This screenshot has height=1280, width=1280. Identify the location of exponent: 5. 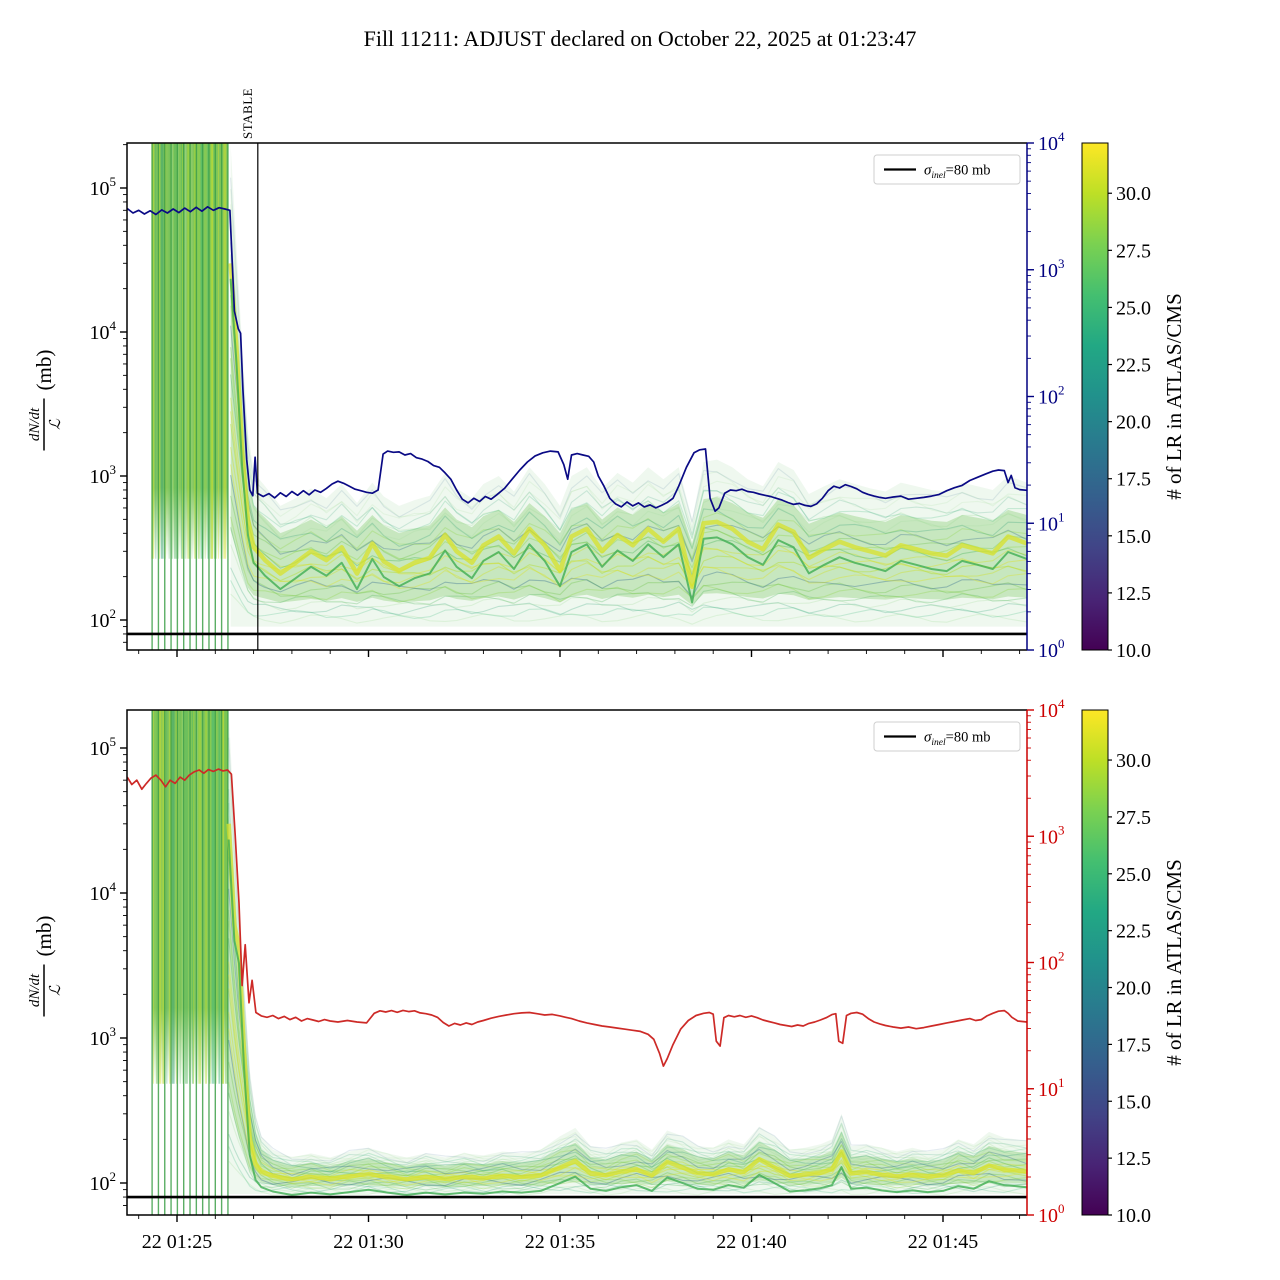
(113, 181).